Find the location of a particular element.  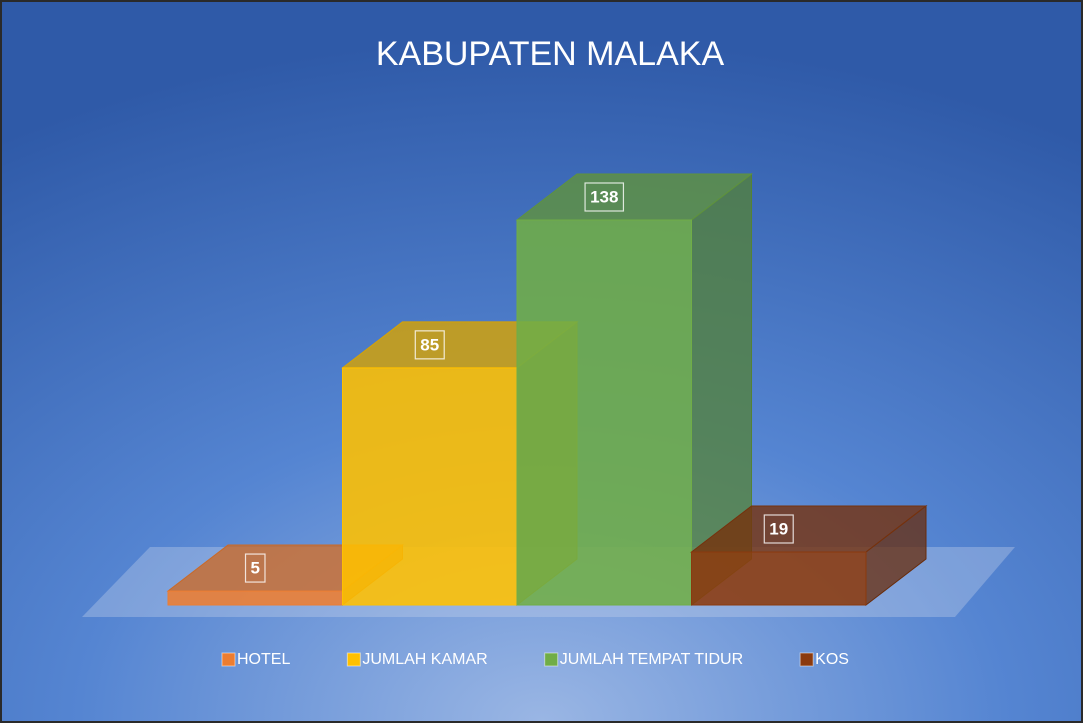

data-label: 19 is located at coordinates (778, 528).